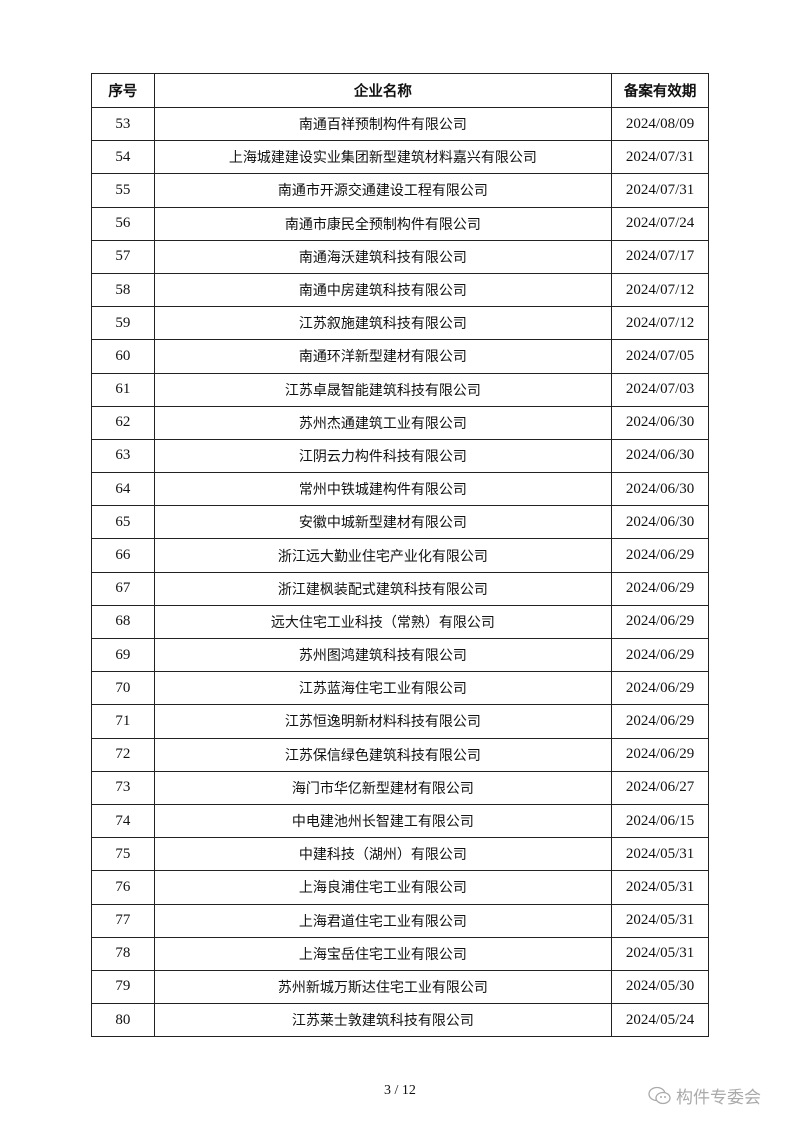 This screenshot has height=1131, width=800. I want to click on cell-index: 71, so click(123, 721).